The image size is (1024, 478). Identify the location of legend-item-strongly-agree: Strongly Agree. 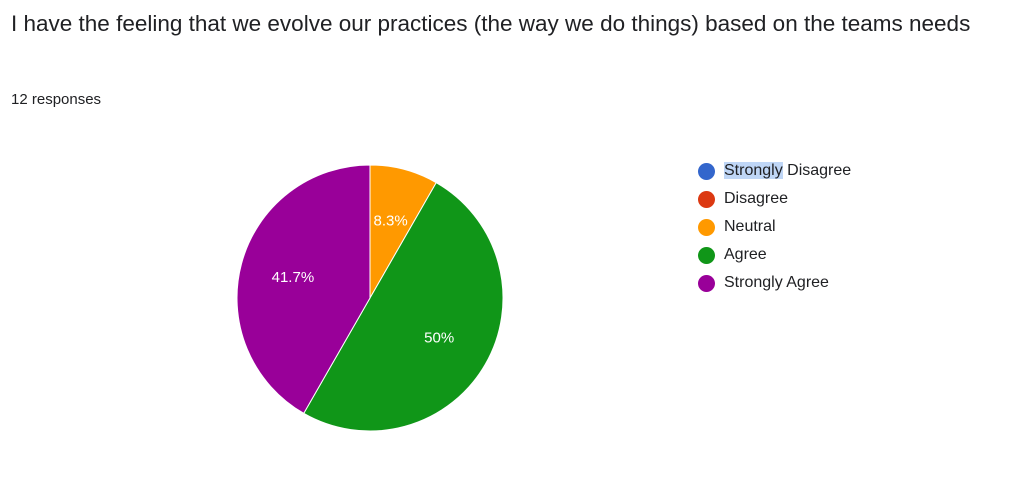
(774, 283).